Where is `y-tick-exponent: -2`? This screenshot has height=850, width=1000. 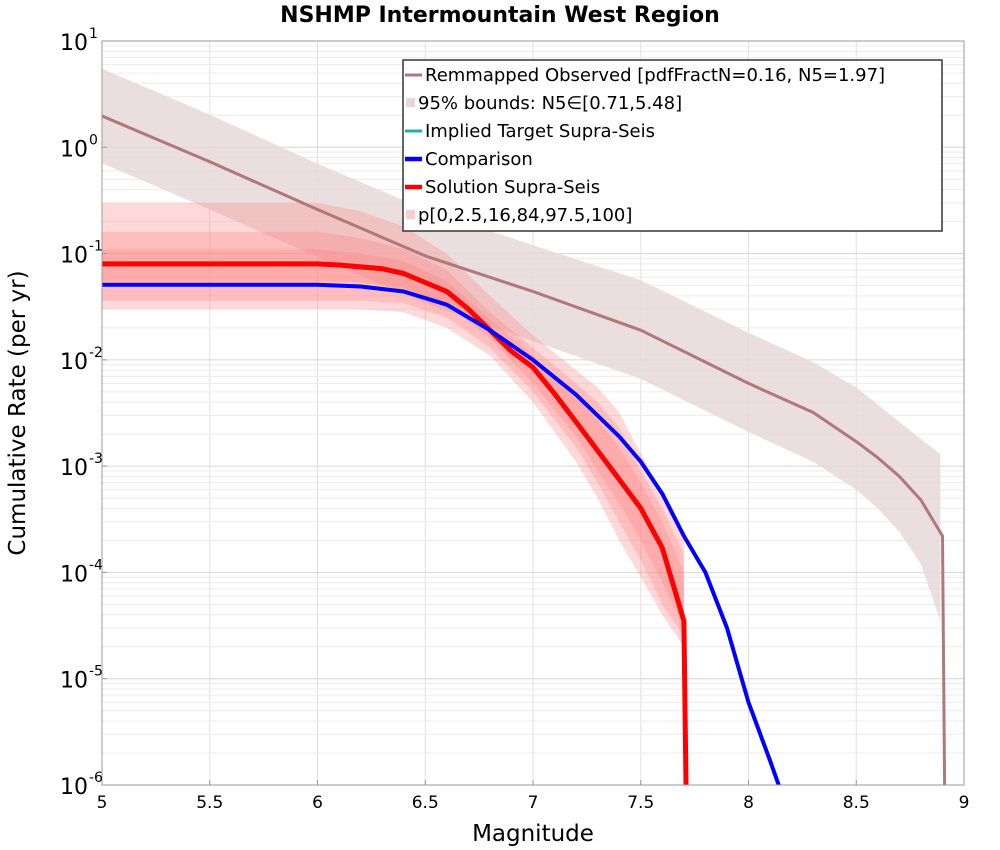 y-tick-exponent: -2 is located at coordinates (96, 353).